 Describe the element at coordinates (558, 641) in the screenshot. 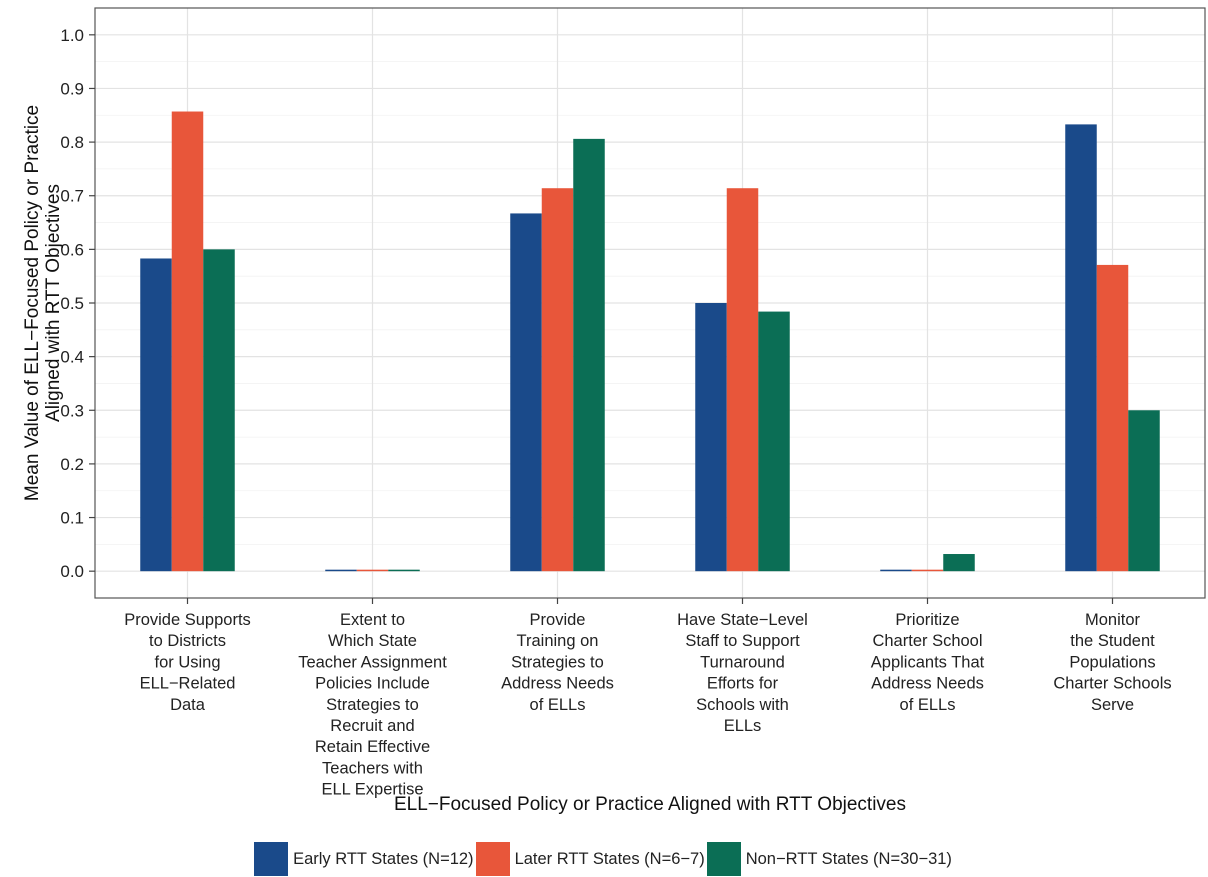

I see `x-tick-label-line: Training on` at that location.